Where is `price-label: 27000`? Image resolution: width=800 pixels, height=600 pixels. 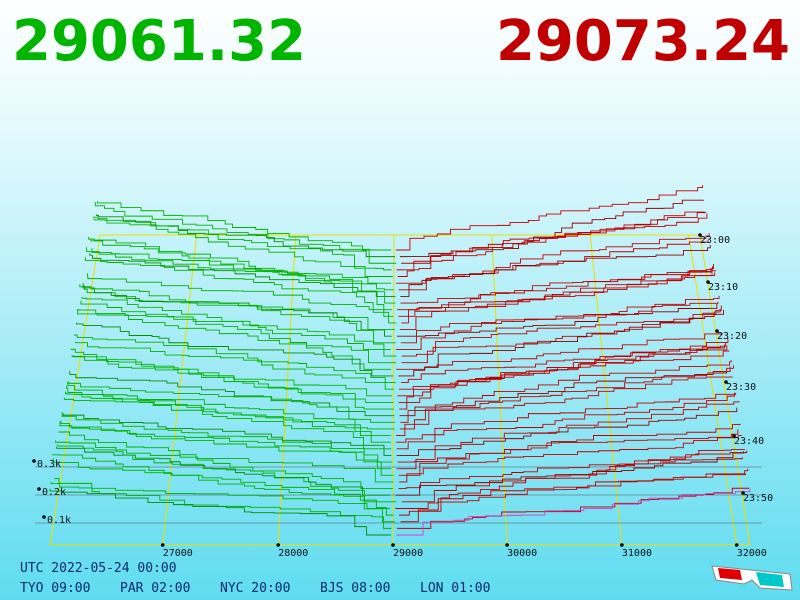
price-label: 27000 is located at coordinates (178, 553).